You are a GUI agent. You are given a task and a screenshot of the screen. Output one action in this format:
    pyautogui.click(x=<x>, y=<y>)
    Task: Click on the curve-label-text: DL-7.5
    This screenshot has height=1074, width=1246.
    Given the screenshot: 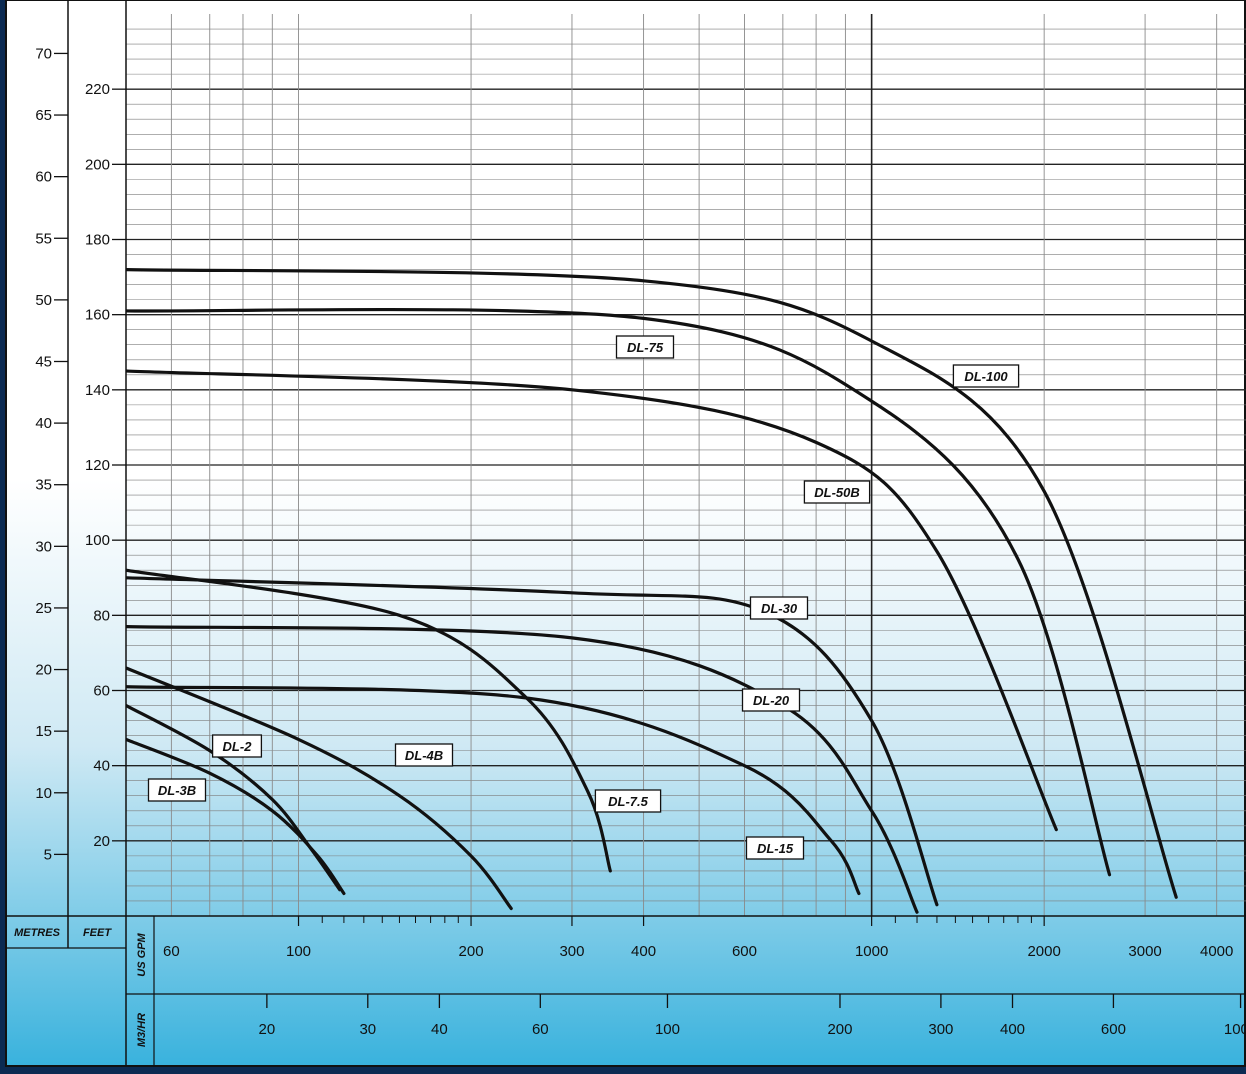 What is the action you would take?
    pyautogui.click(x=628, y=801)
    